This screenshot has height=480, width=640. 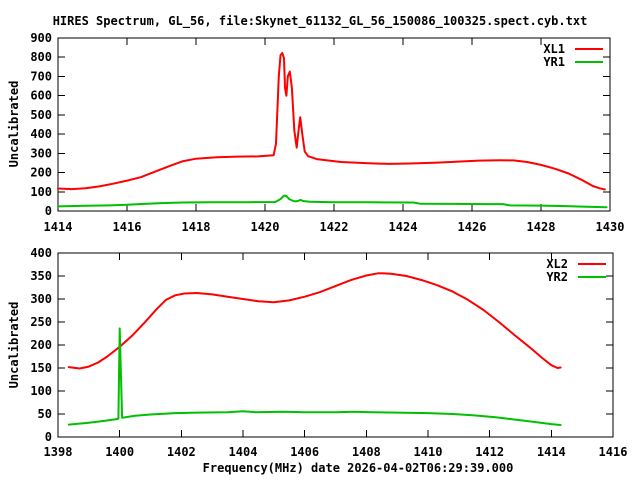 I want to click on x-tick-label: 1428, so click(x=541, y=227).